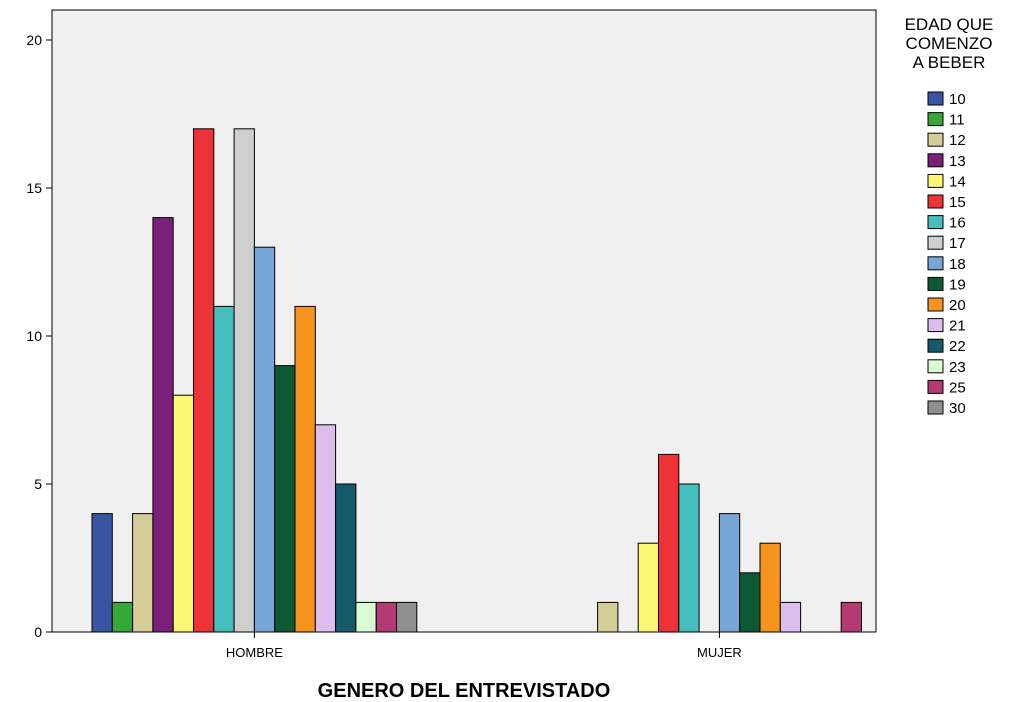 This screenshot has height=702, width=1024. Describe the element at coordinates (464, 691) in the screenshot. I see `x-axis-title: GENERO DEL ENTREVISTADO` at that location.